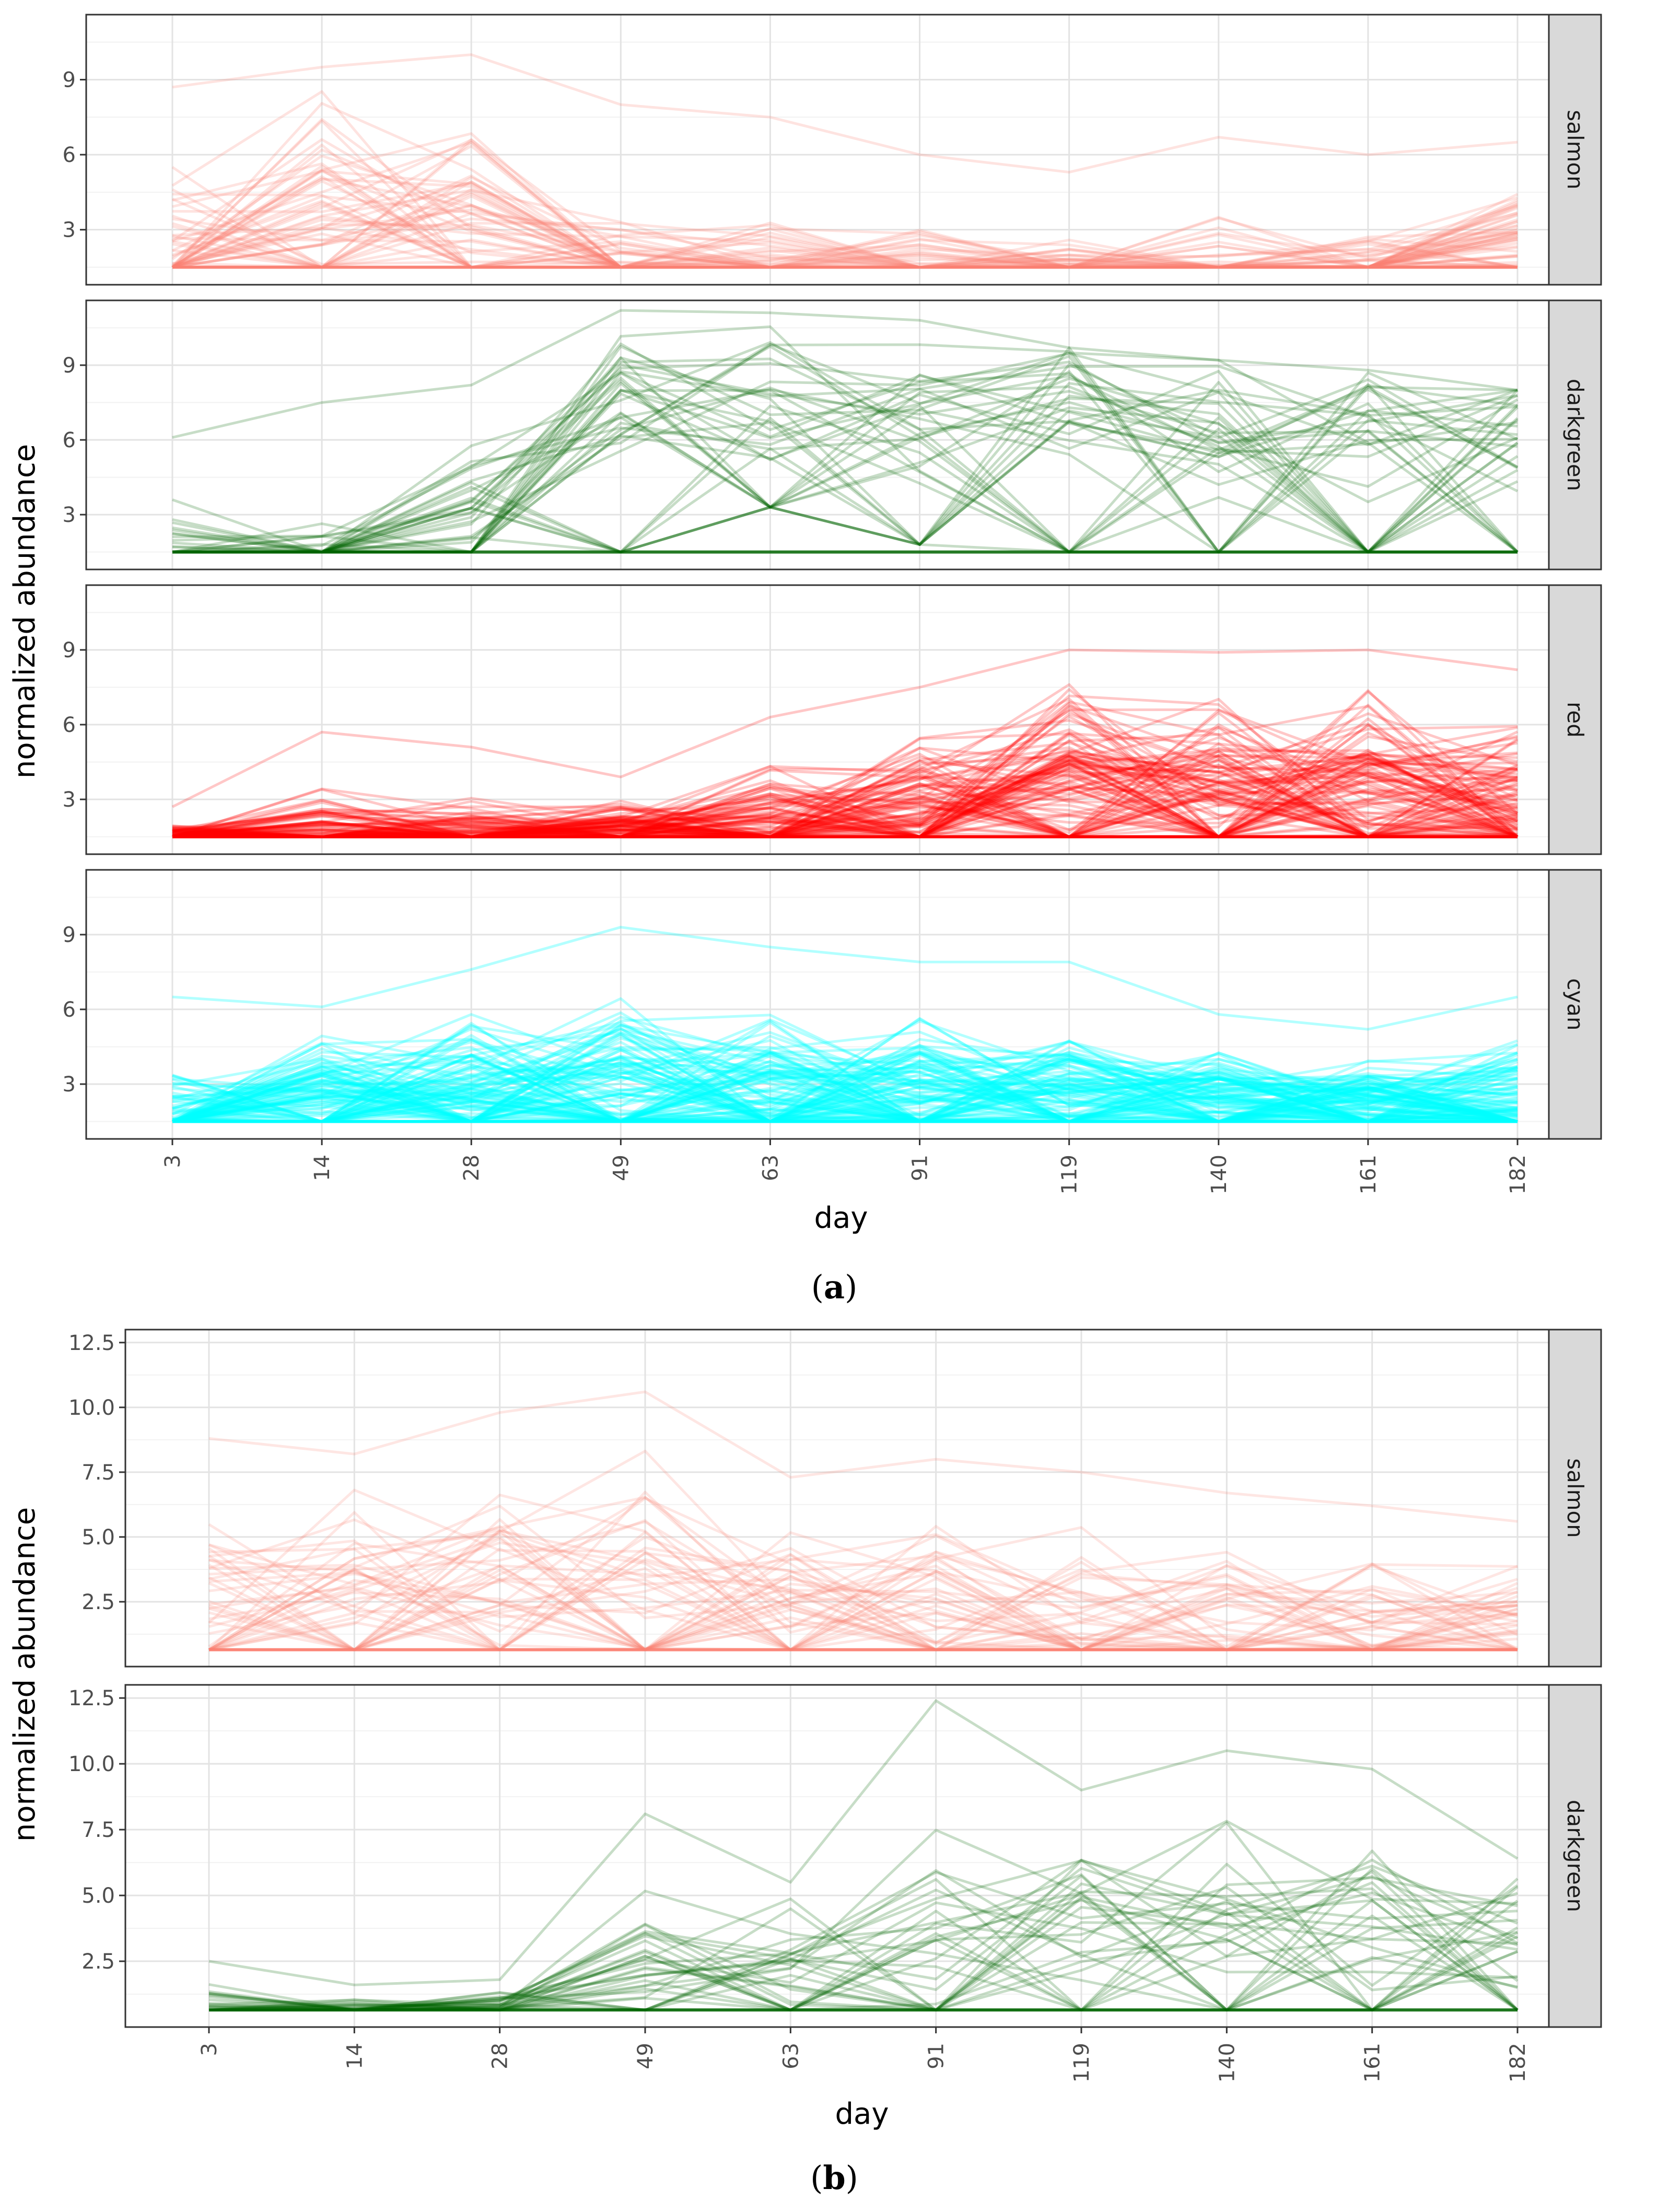 The height and width of the screenshot is (2212, 1669). Describe the element at coordinates (841, 1218) in the screenshot. I see `x-axis-title-a: day` at that location.